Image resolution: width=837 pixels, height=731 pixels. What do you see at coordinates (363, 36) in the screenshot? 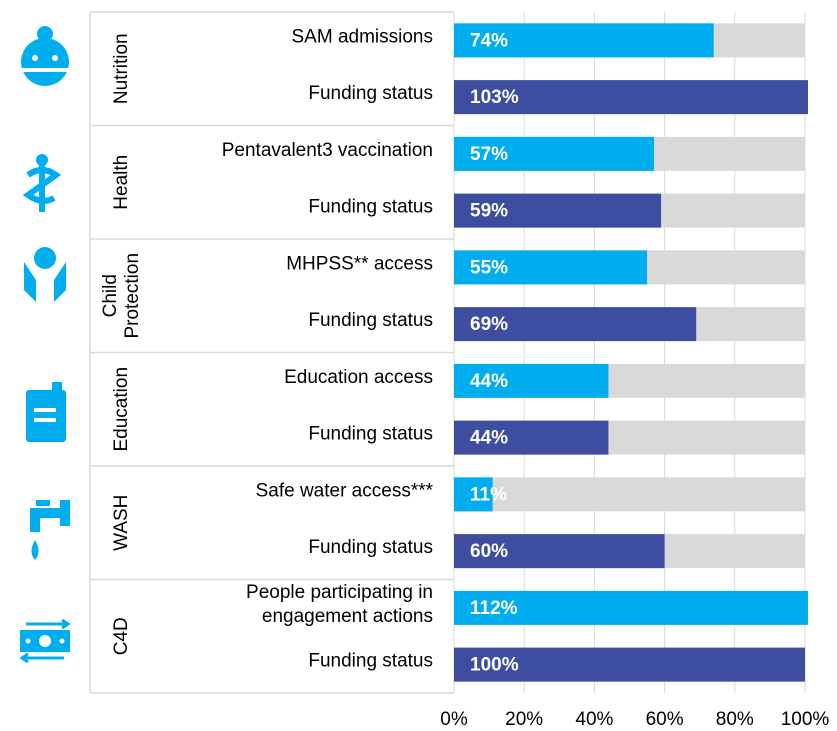
I see `category-label: SAM admissions` at bounding box center [363, 36].